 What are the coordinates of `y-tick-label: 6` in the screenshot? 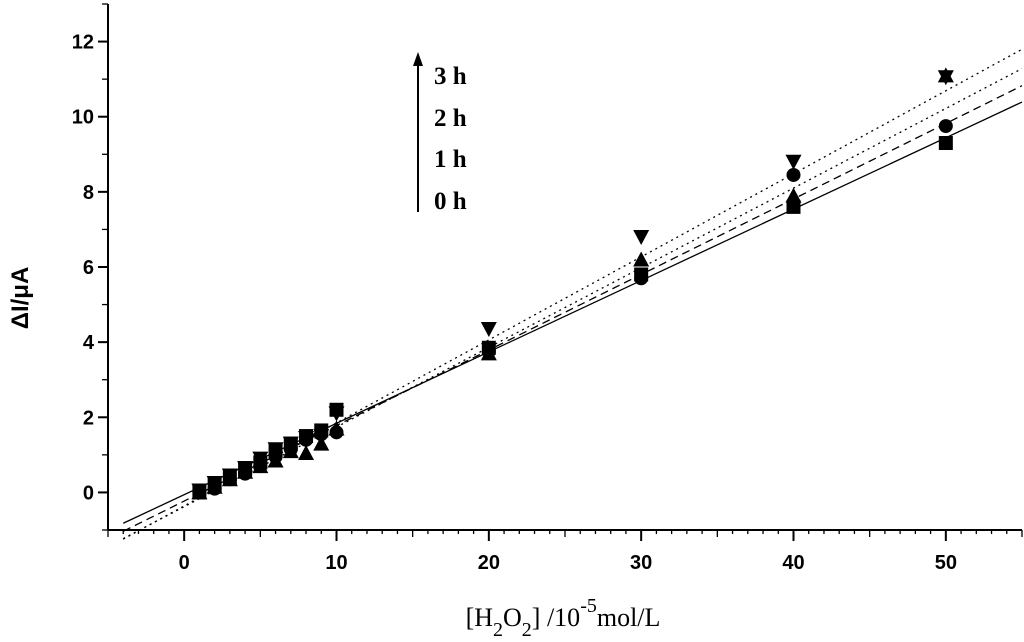 It's located at (88, 268).